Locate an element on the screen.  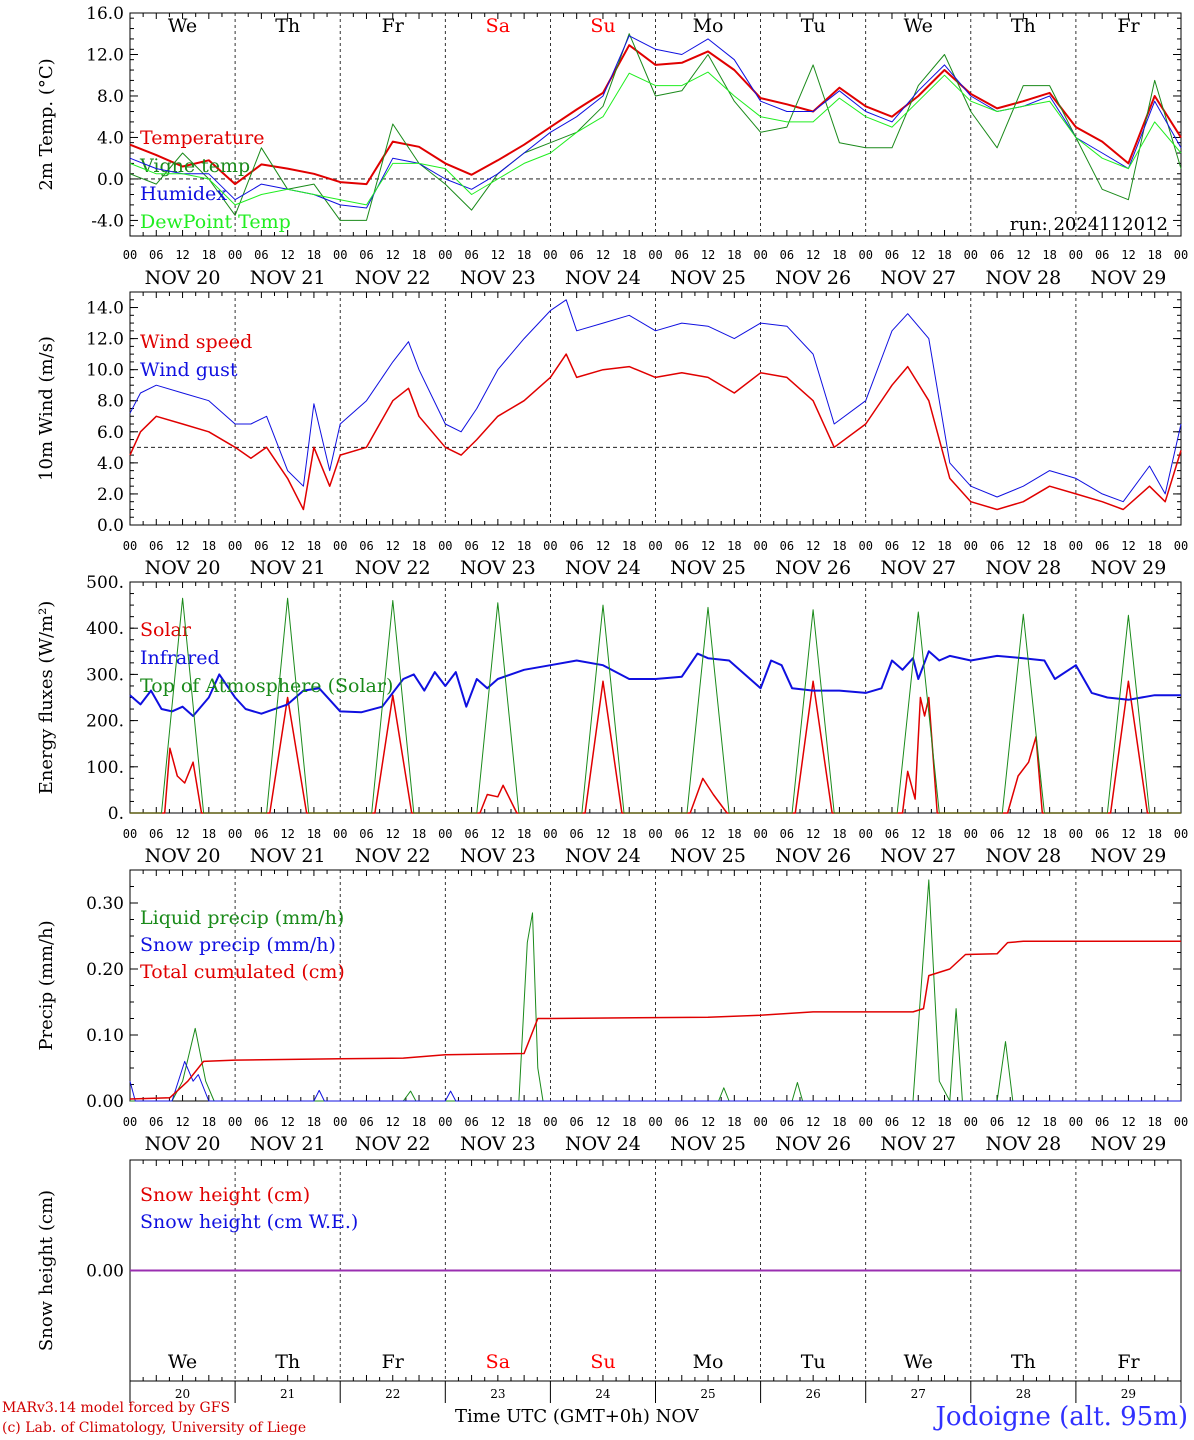
legend-entry: Top of Atmosphere (Solar) is located at coordinates (266, 686).